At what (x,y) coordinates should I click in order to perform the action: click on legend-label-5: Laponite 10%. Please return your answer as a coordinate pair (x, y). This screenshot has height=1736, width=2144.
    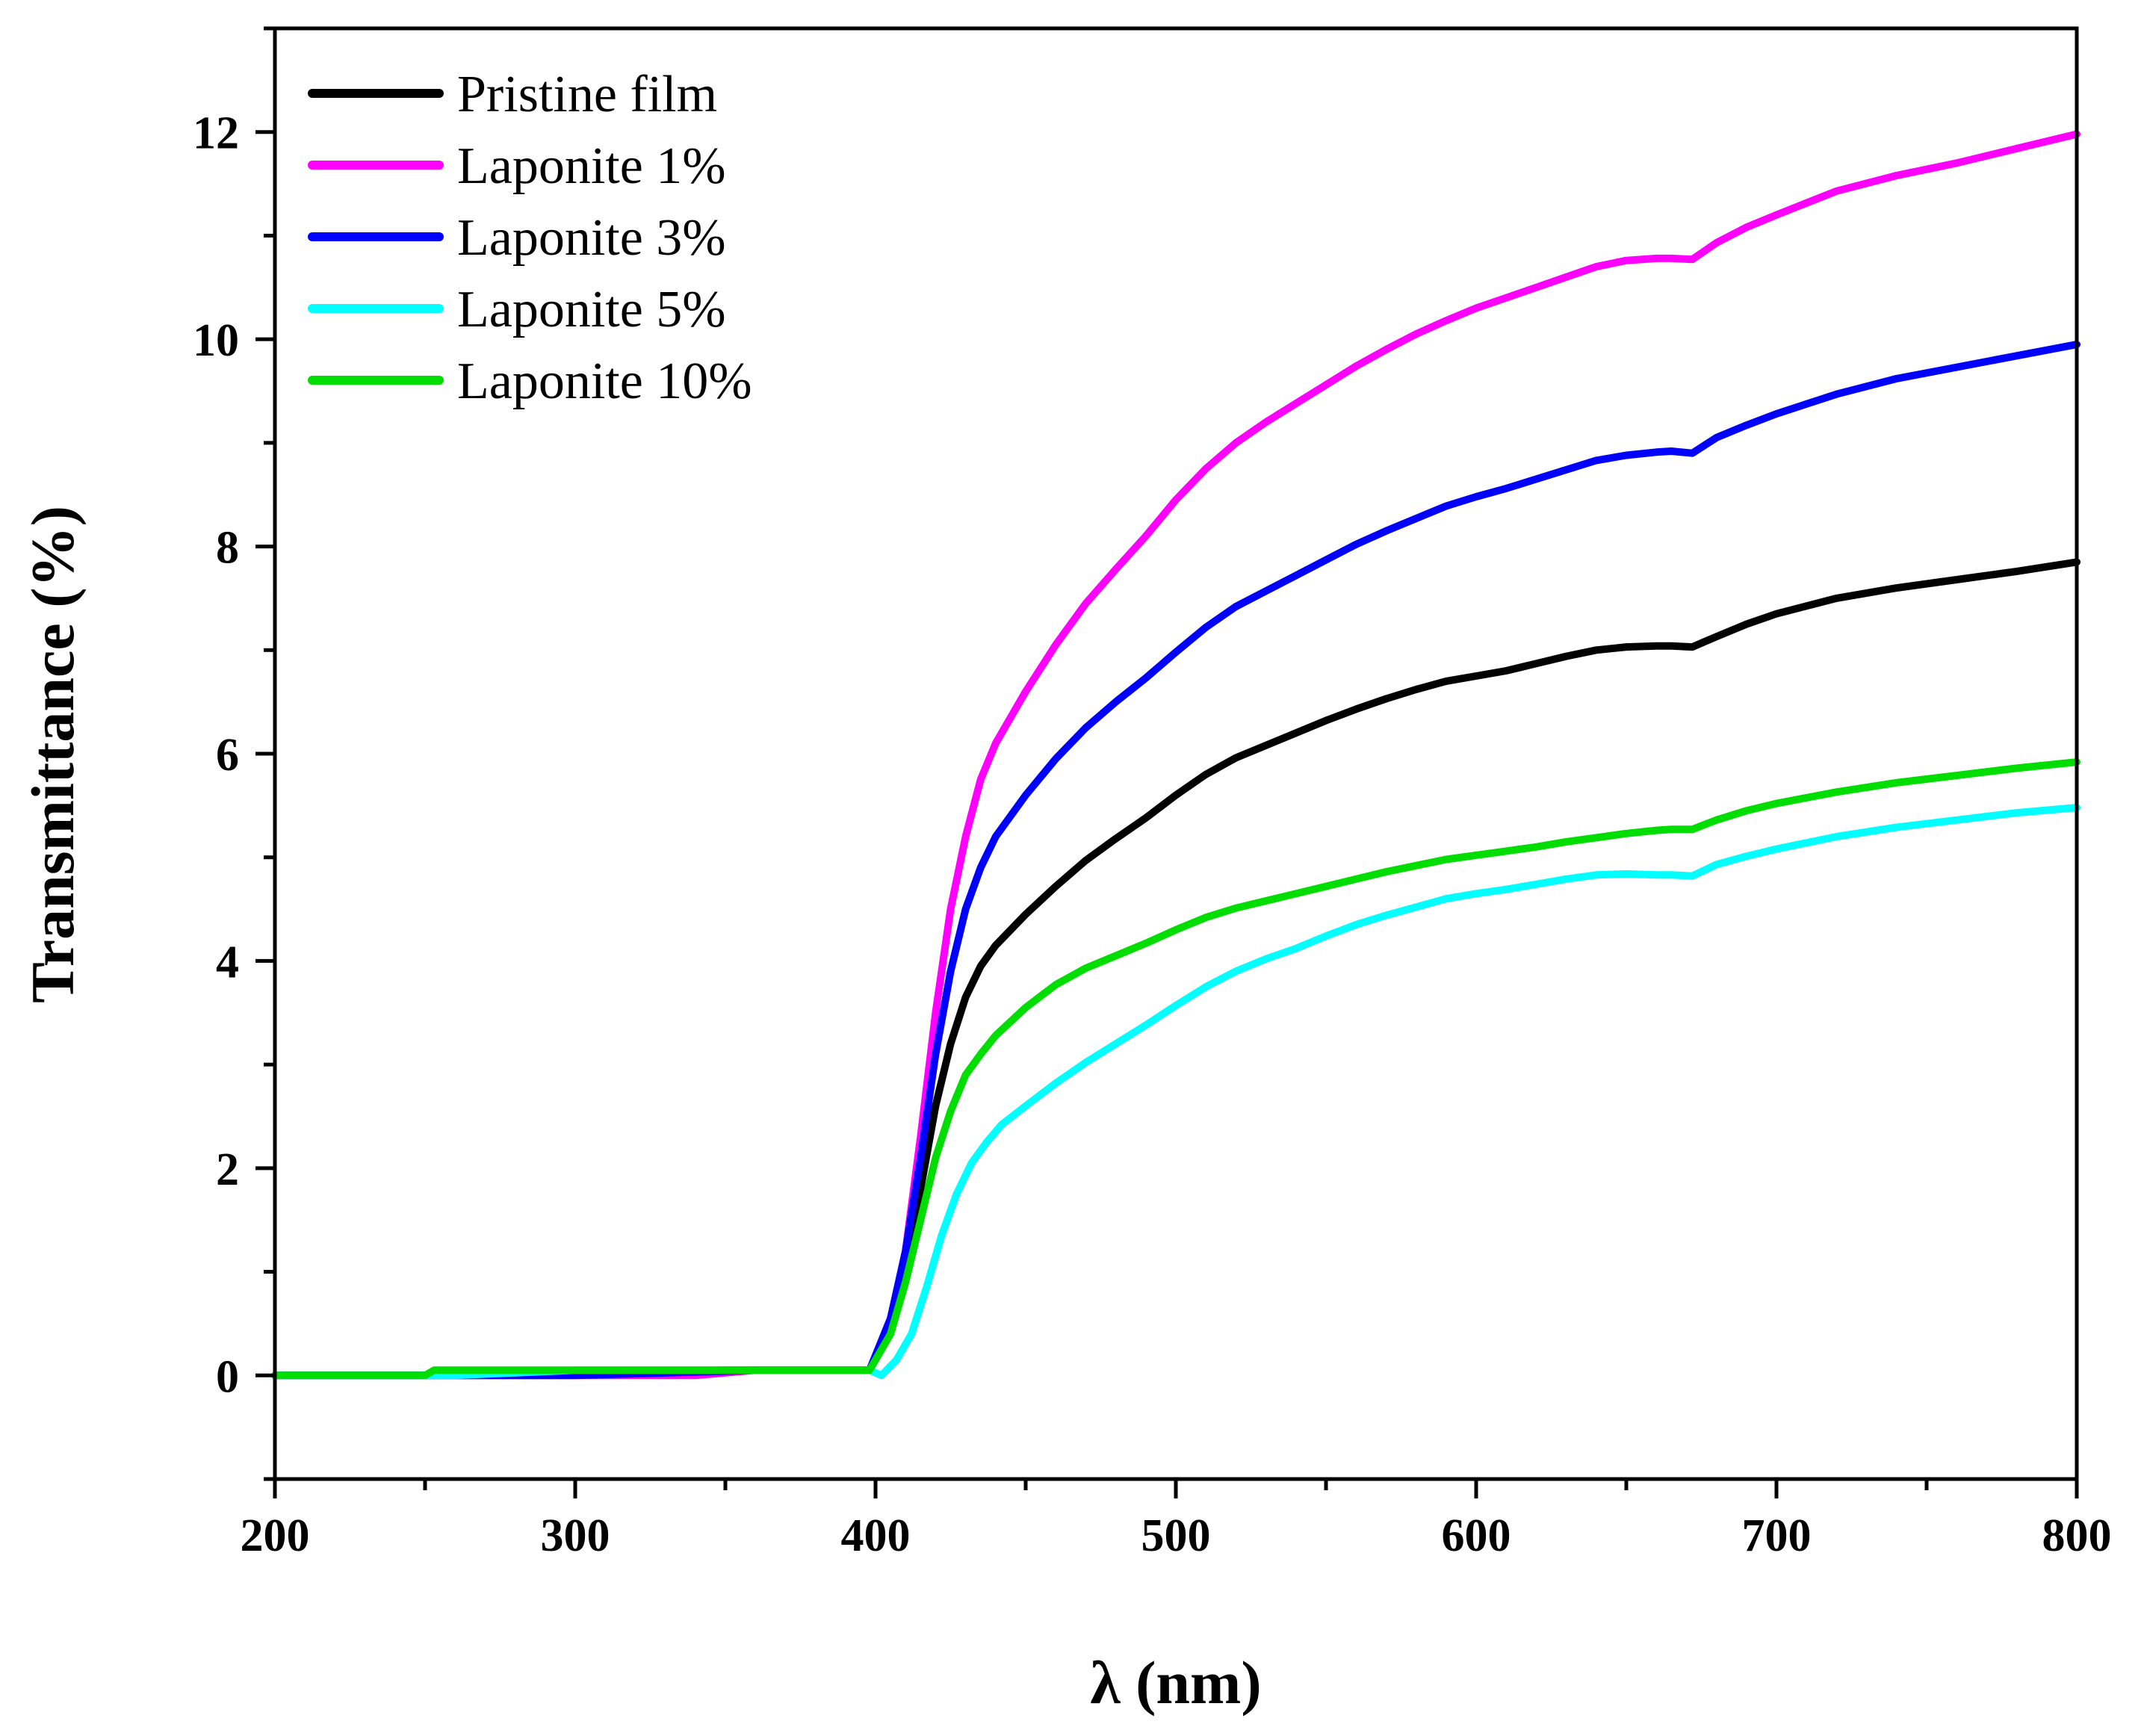
    Looking at the image, I should click on (604, 381).